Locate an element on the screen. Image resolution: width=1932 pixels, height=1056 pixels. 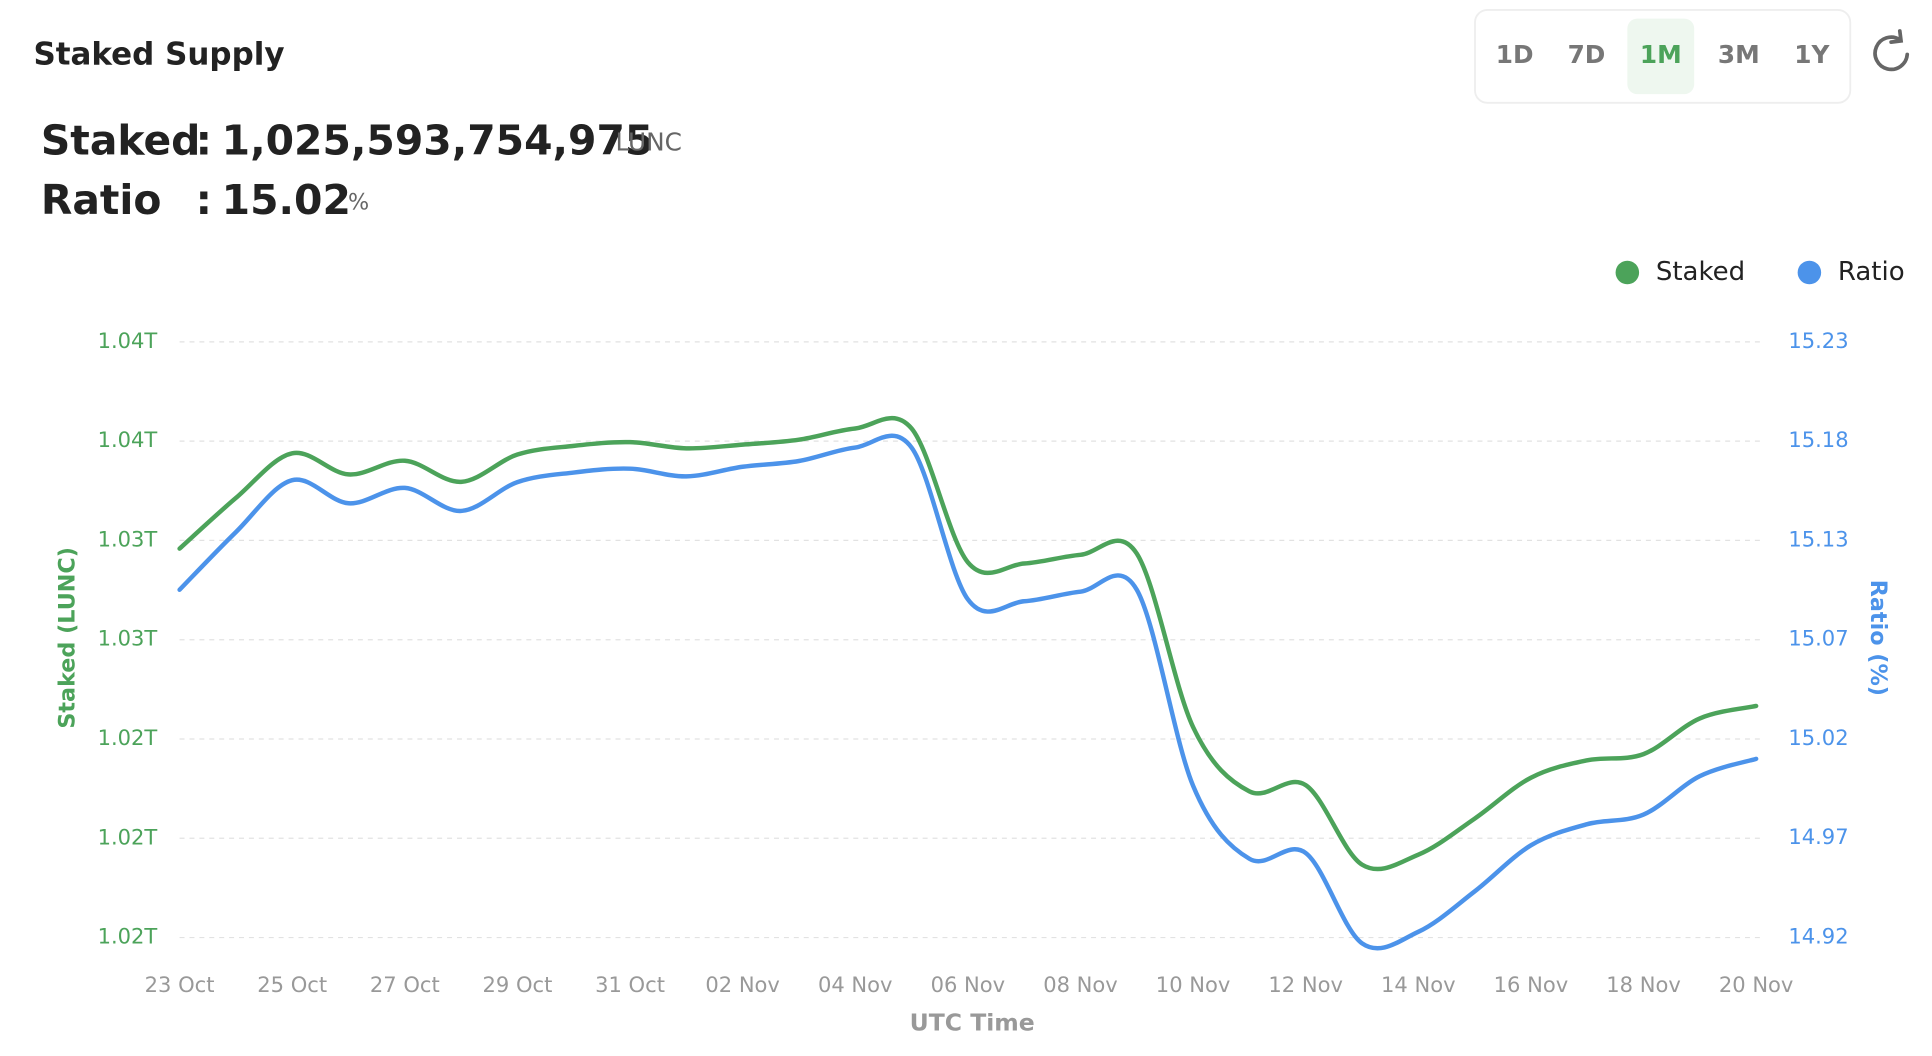
y2-tick-label: 15.13 is located at coordinates (1818, 538).